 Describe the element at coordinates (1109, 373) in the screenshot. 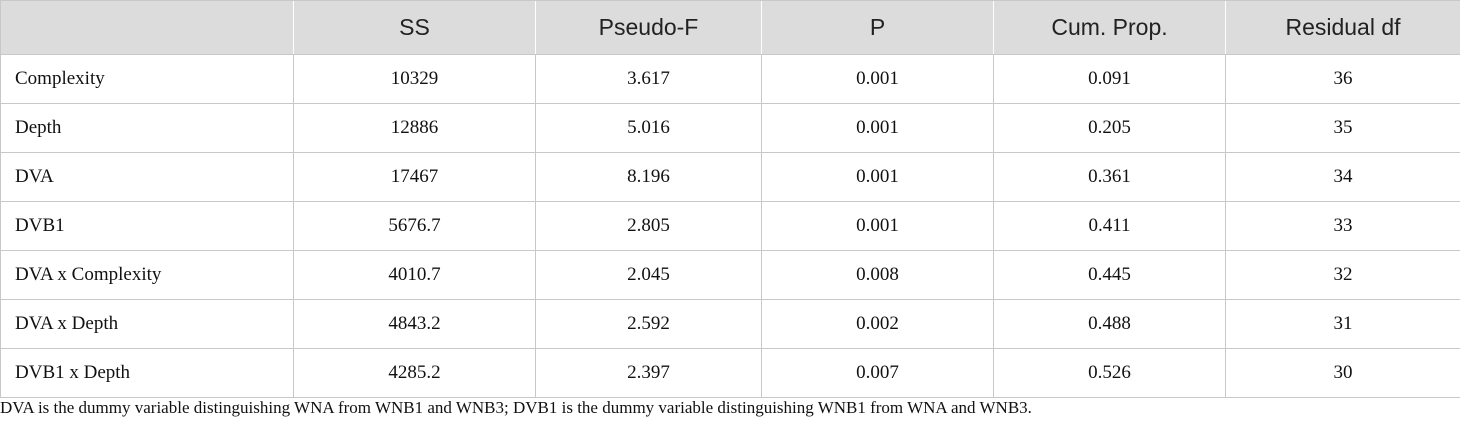

I see `cum-prop-cell: 0.526` at that location.